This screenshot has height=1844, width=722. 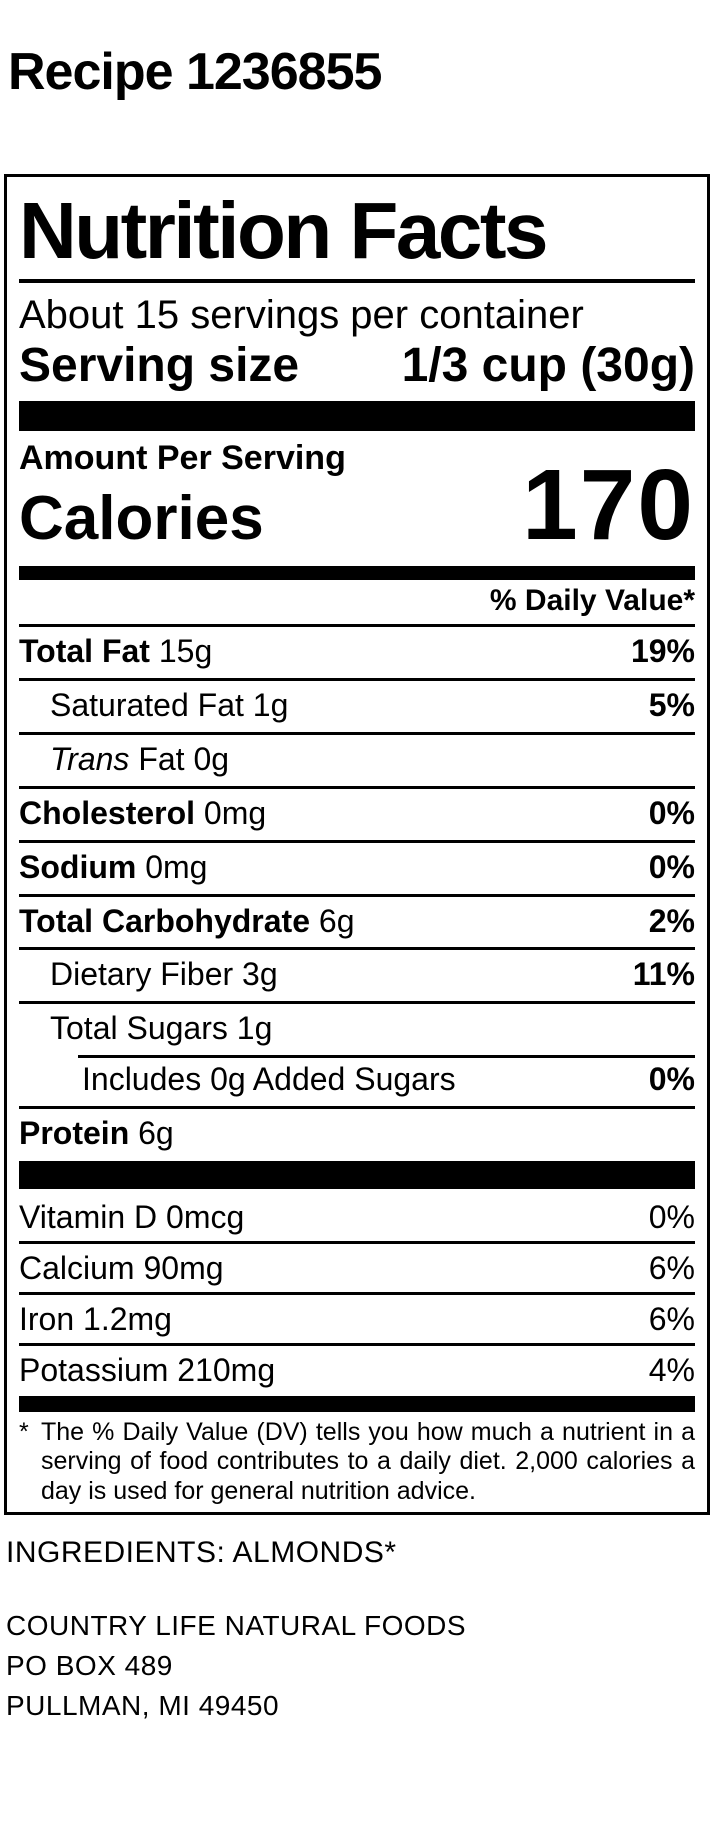 I want to click on vitamin-name: Iron 1.2mg, so click(x=95, y=1318).